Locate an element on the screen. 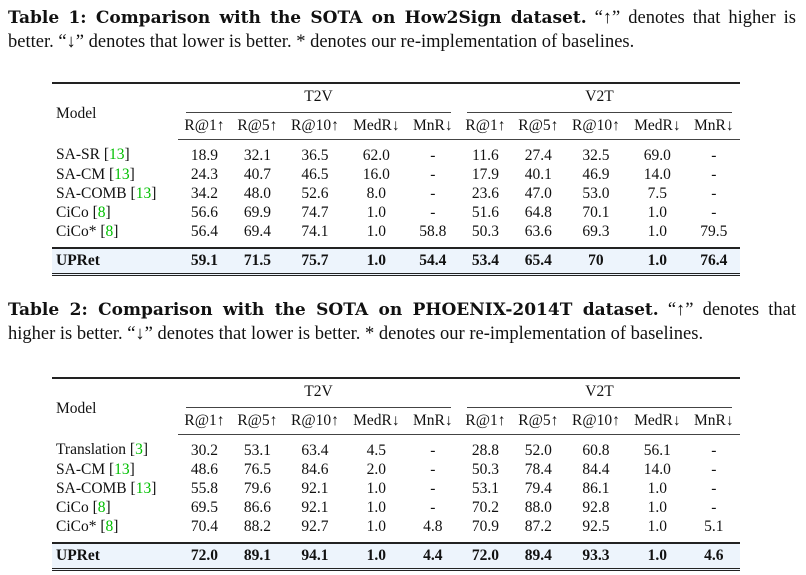  value-cell: 7.5 is located at coordinates (657, 193).